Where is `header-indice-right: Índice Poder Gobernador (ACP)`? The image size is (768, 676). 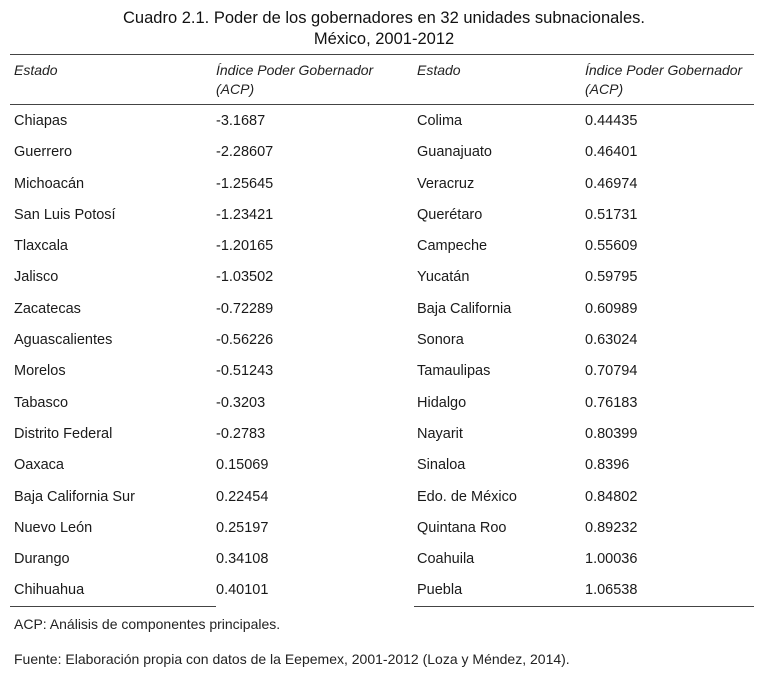
header-indice-right: Índice Poder Gobernador (ACP) is located at coordinates (664, 79).